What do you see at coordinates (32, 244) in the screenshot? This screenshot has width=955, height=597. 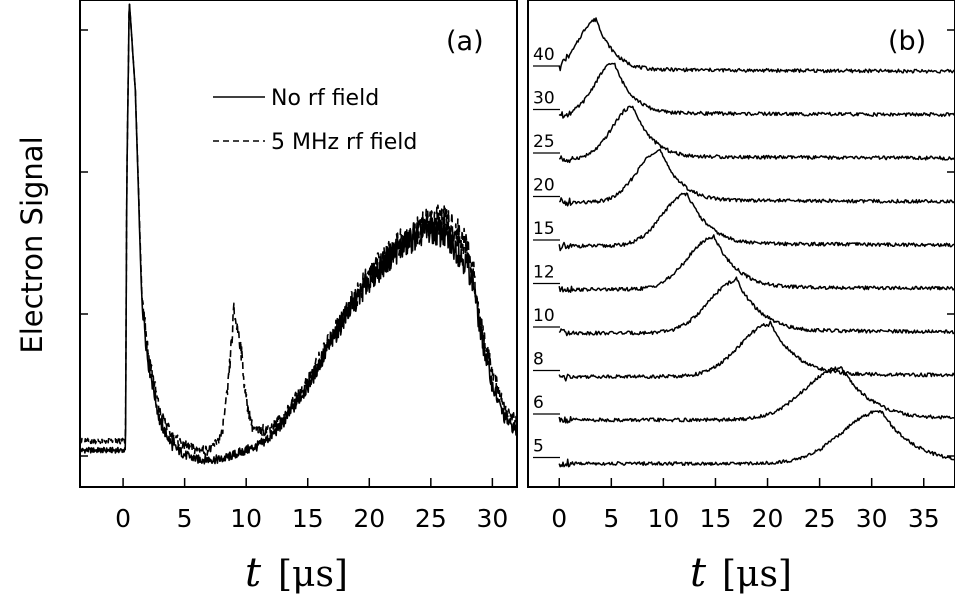 I see `y-axis-label: Electron Signal` at bounding box center [32, 244].